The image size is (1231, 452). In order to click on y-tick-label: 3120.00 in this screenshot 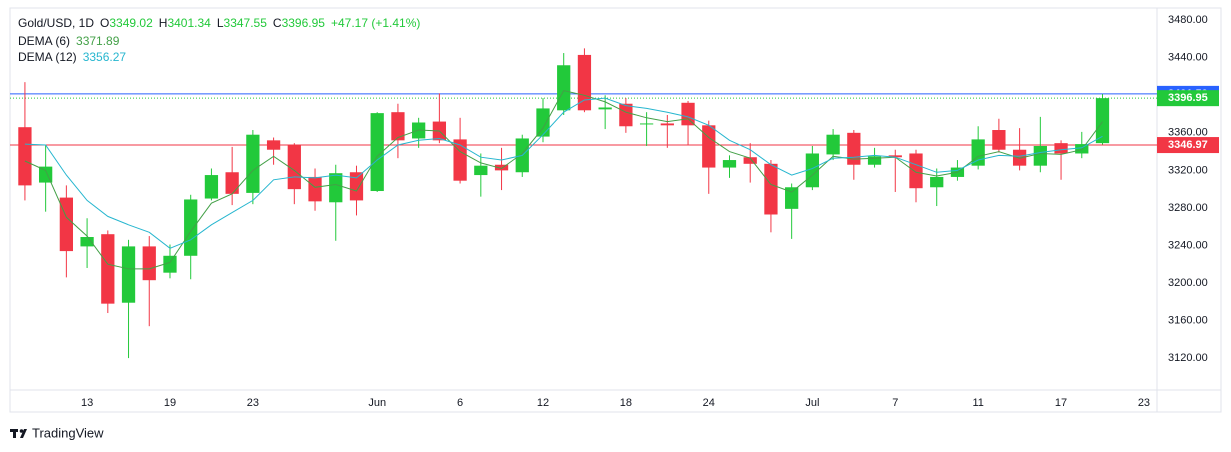, I will do `click(1188, 358)`.